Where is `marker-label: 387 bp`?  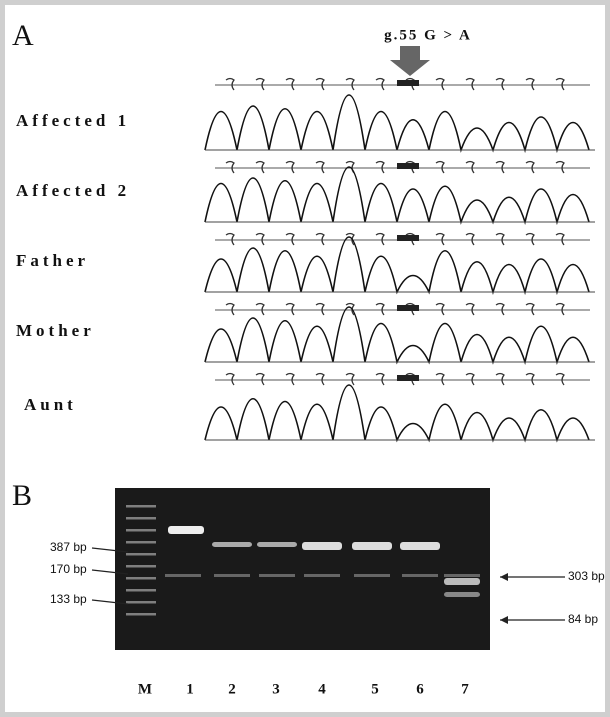
marker-label: 387 bp is located at coordinates (68, 547).